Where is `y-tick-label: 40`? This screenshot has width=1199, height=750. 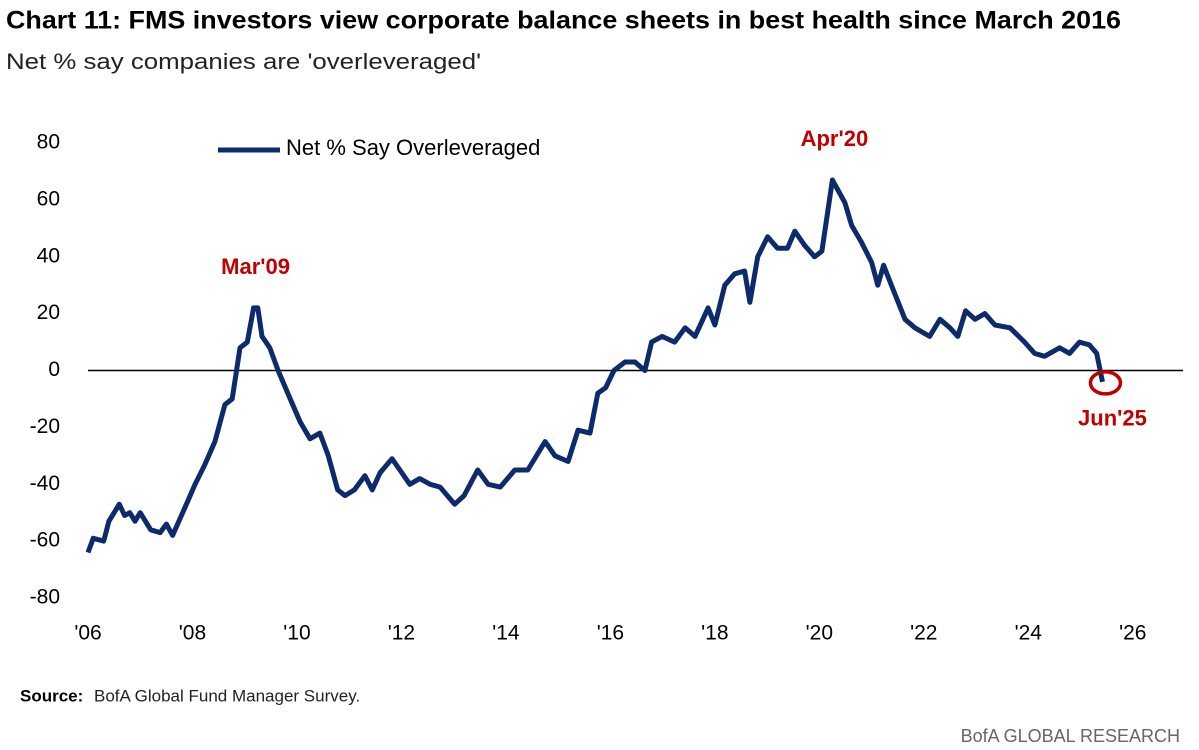 y-tick-label: 40 is located at coordinates (48, 255).